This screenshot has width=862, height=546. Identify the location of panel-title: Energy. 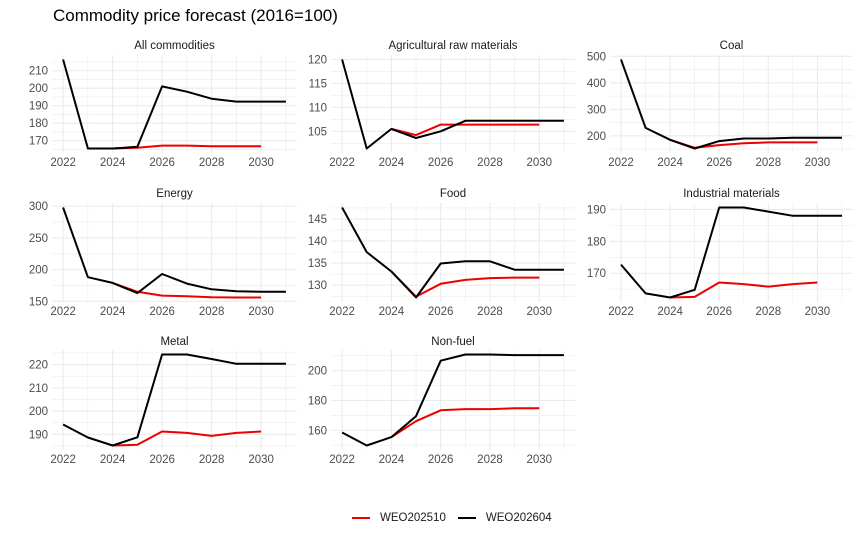
(174, 194).